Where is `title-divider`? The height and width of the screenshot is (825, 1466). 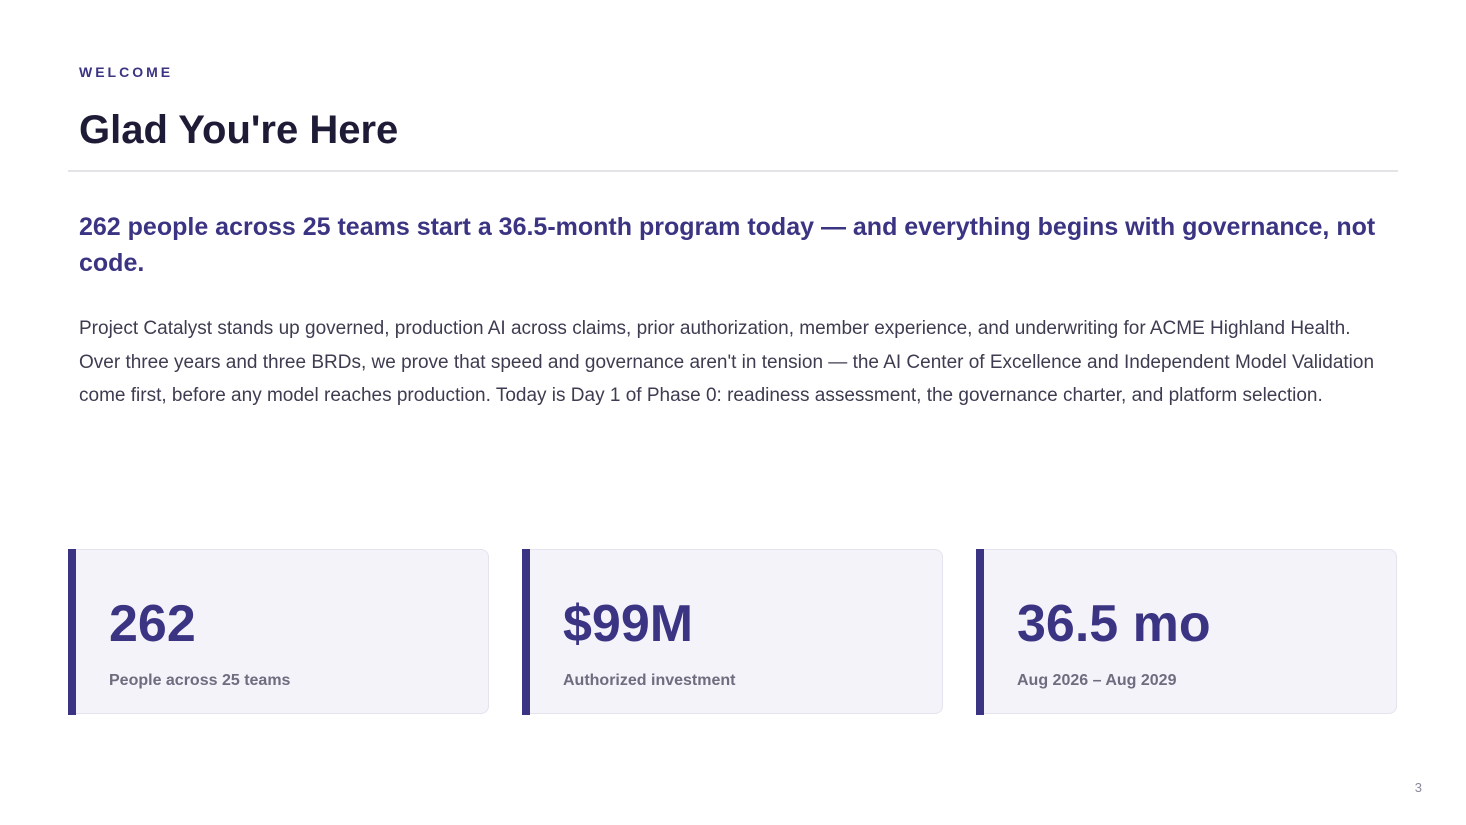 title-divider is located at coordinates (733, 171).